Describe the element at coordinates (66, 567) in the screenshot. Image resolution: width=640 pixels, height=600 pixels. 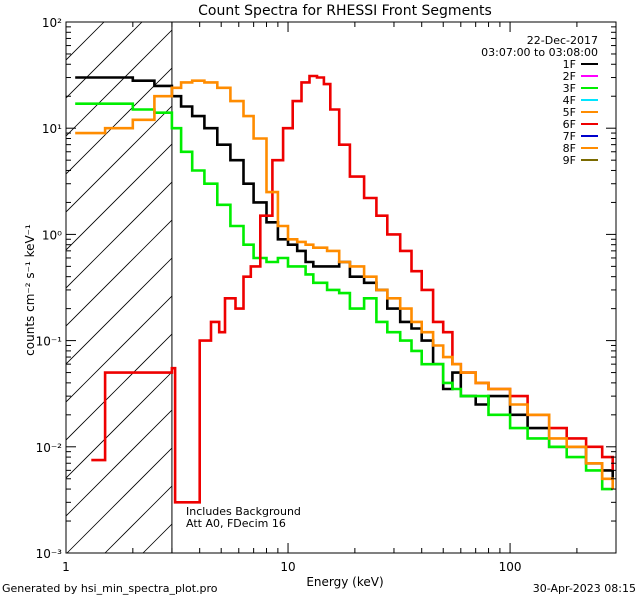
I see `x-tick-label: 1` at that location.